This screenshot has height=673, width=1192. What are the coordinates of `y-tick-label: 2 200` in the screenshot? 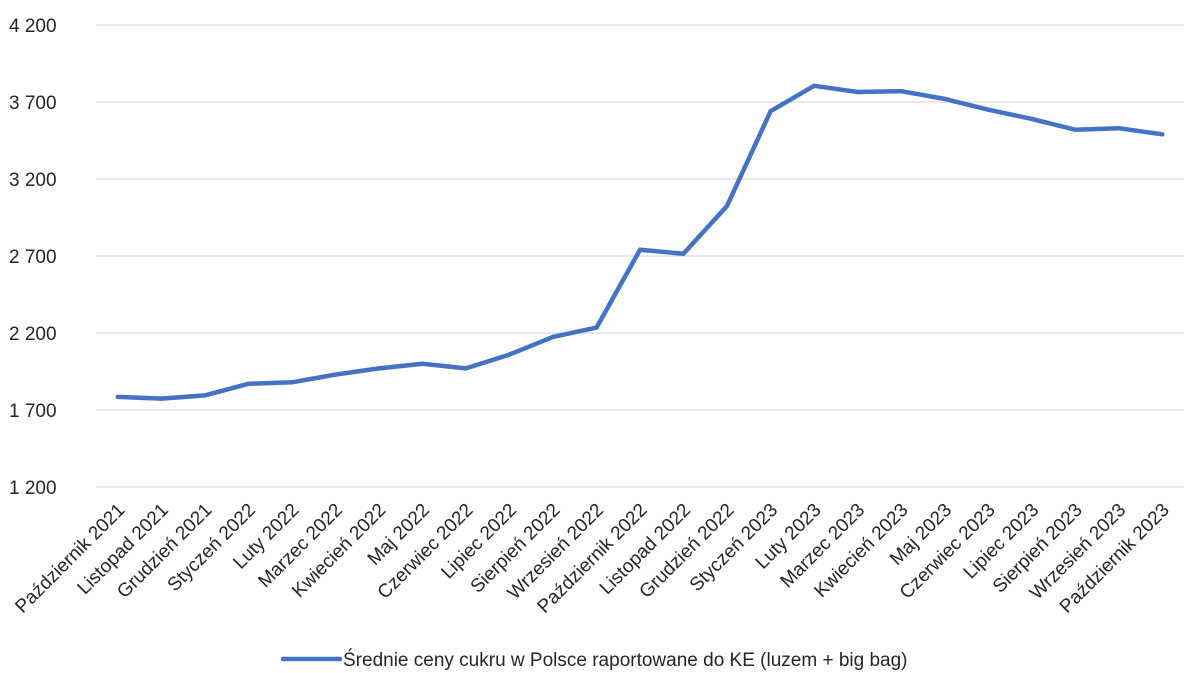 It's located at (33, 334).